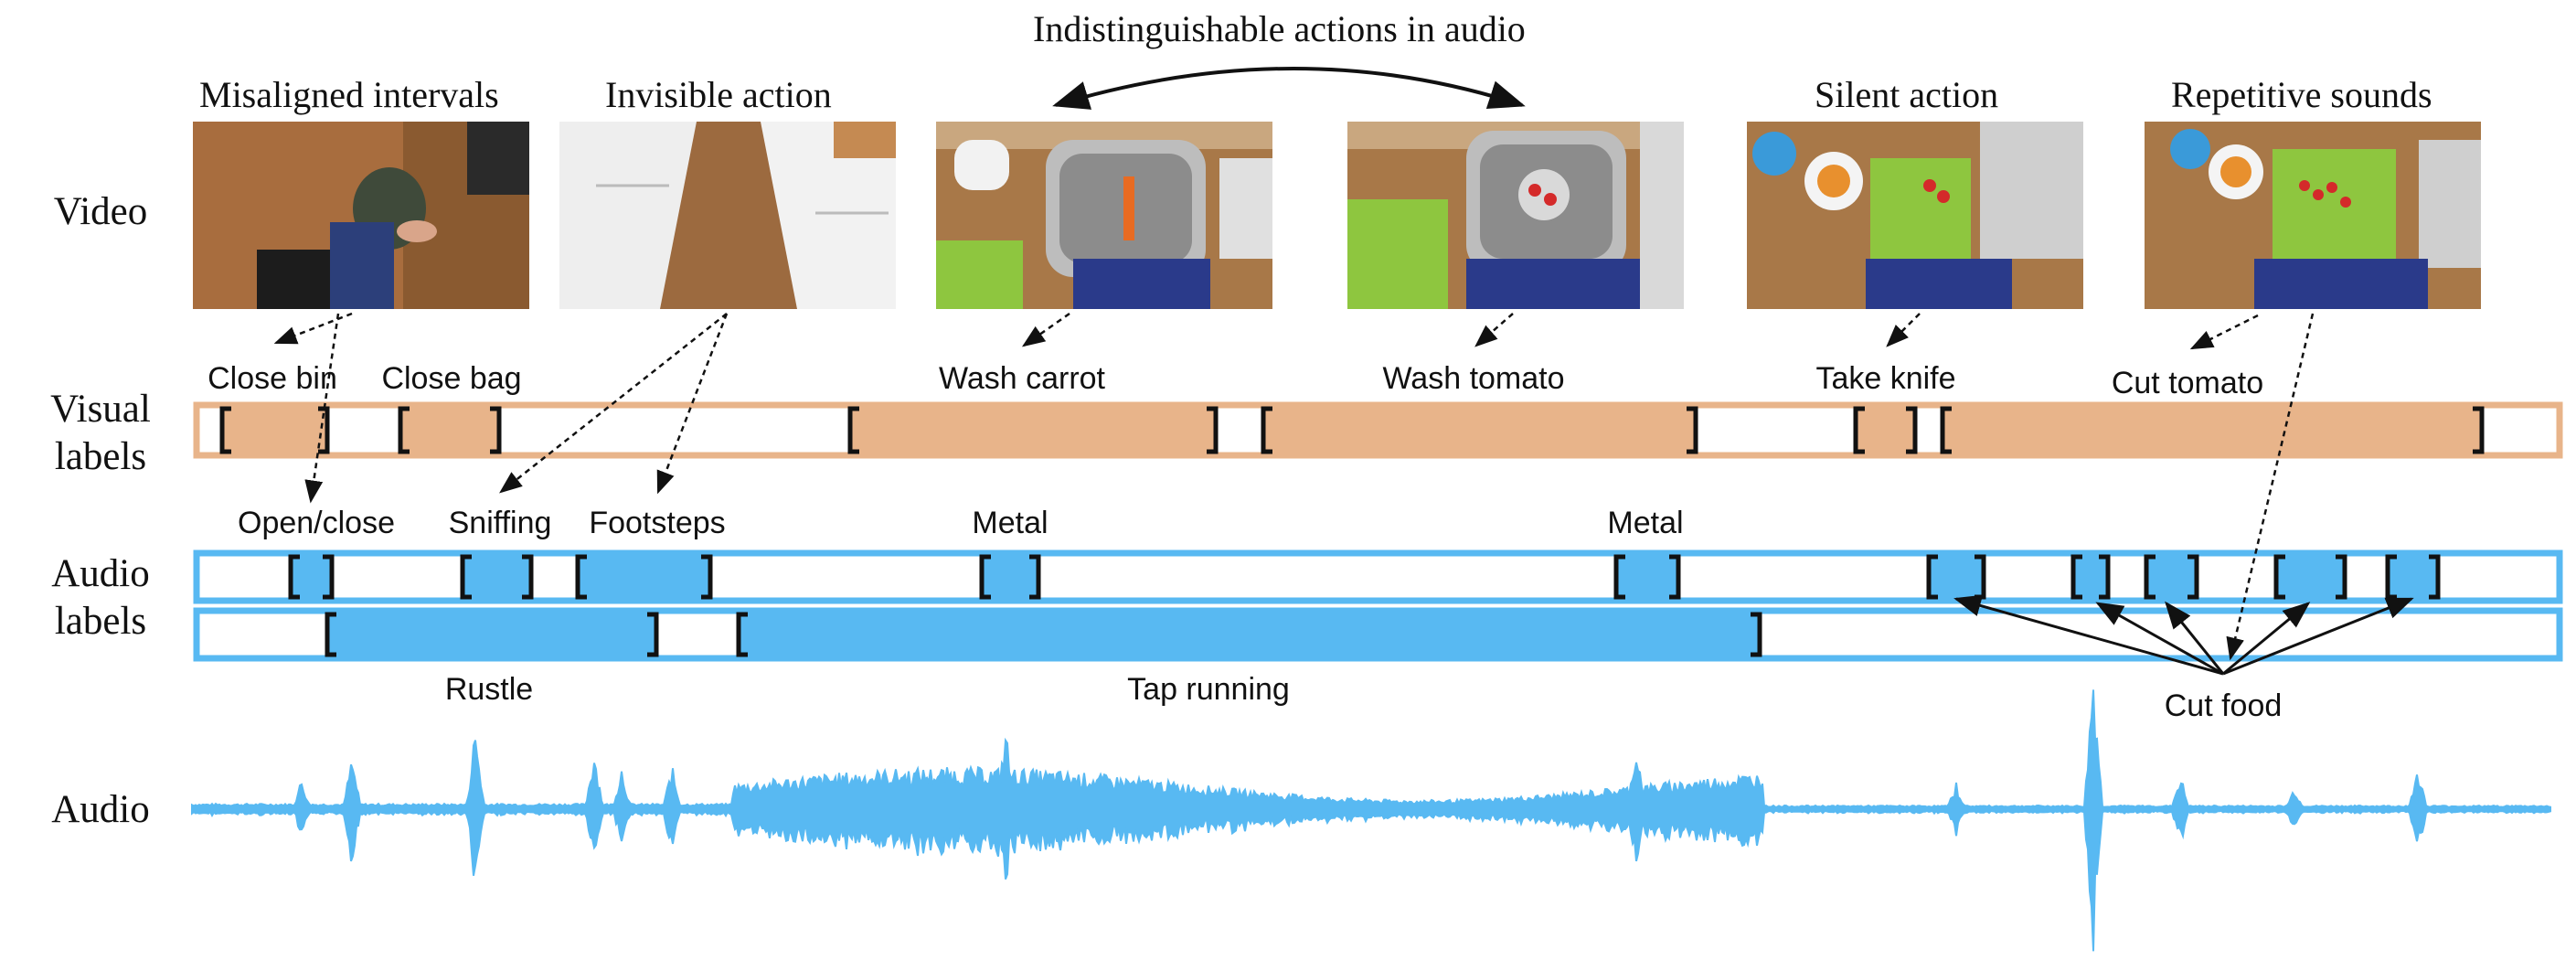  I want to click on row-label-visual-labels: Visual labels, so click(100, 433).